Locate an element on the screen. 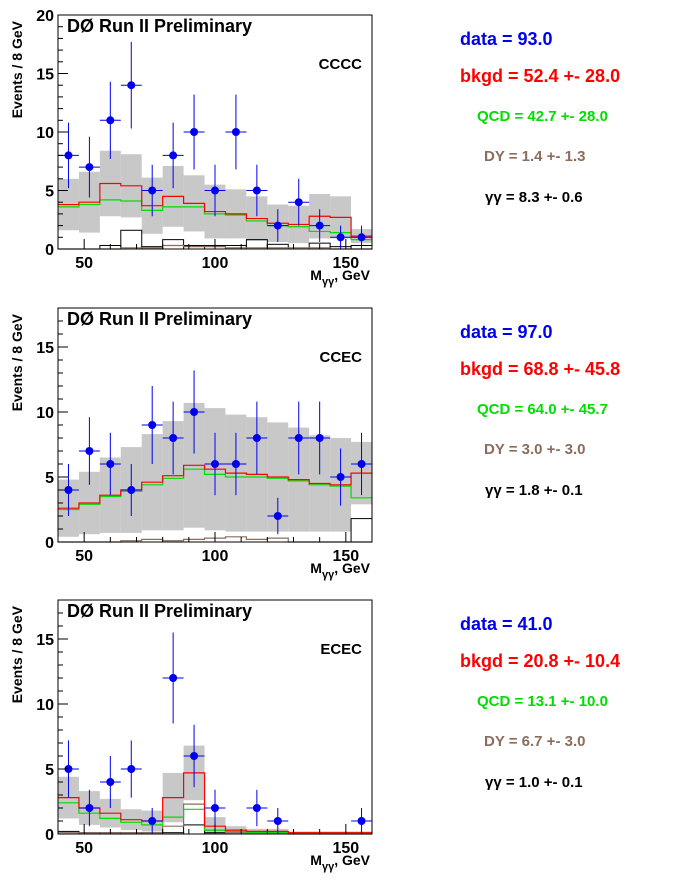 The width and height of the screenshot is (691, 881). summary-data: data = 41.0 is located at coordinates (506, 624).